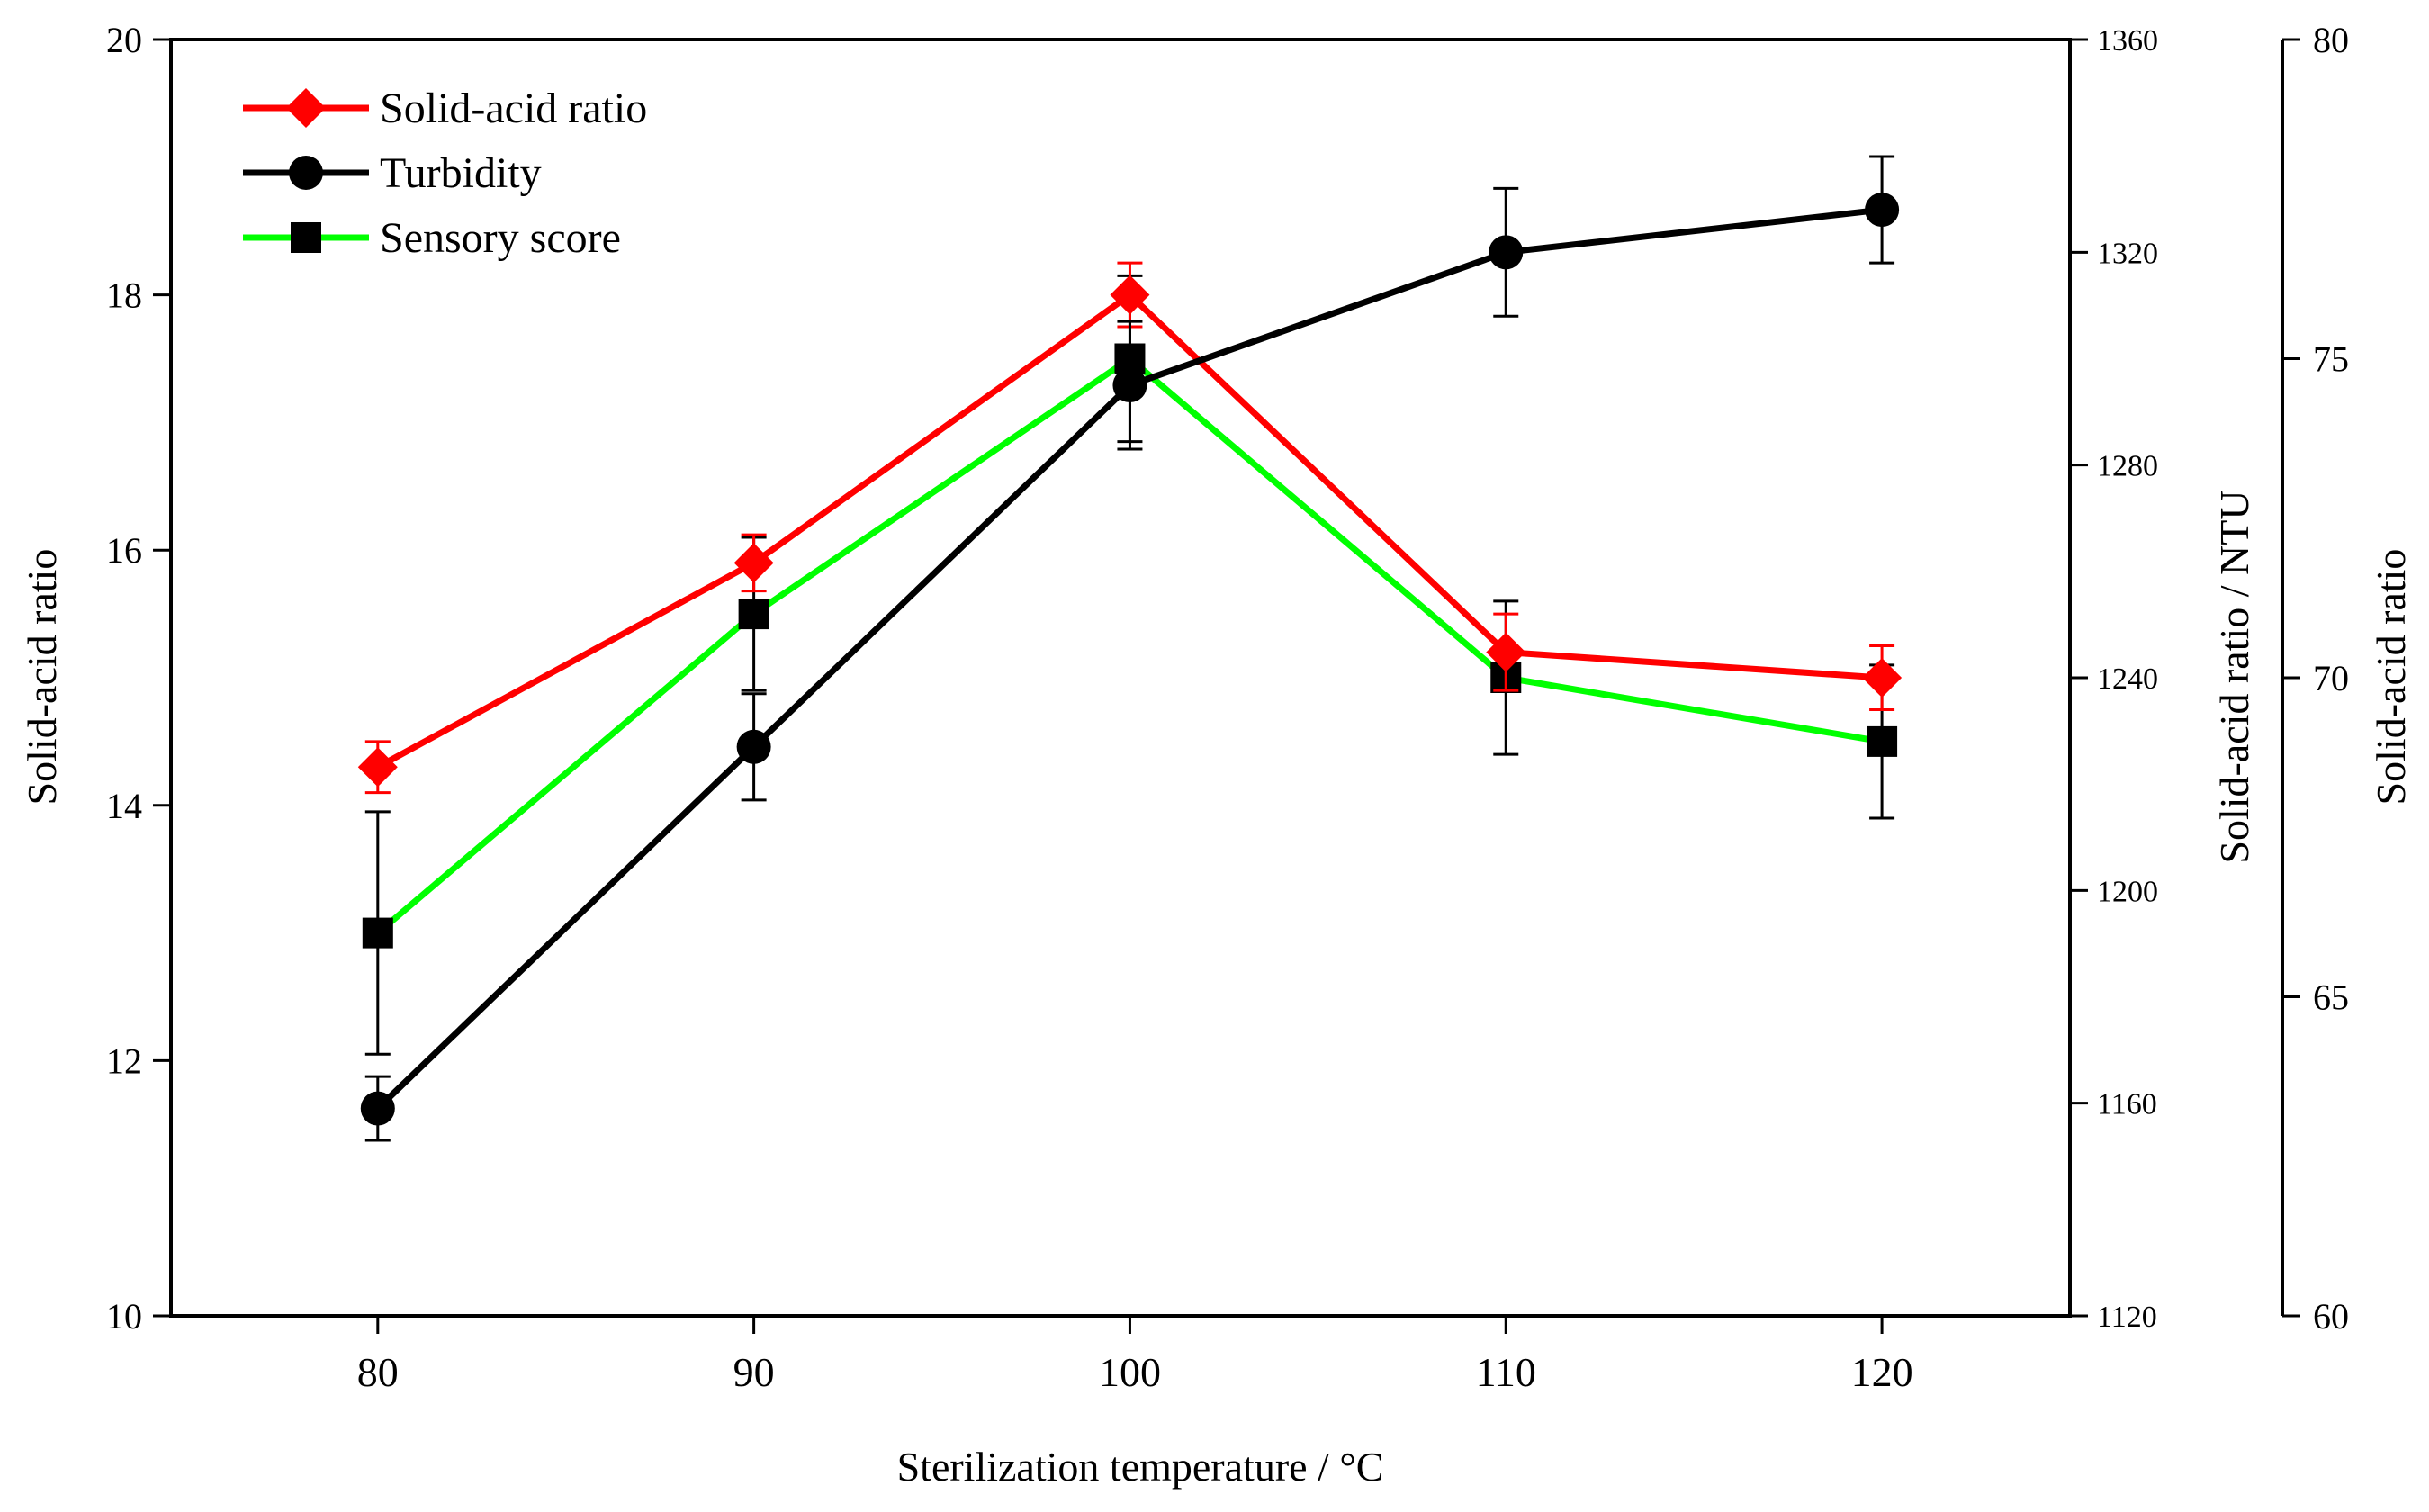 The image size is (2429, 1512). I want to click on right2-tick-label: 65, so click(2331, 998).